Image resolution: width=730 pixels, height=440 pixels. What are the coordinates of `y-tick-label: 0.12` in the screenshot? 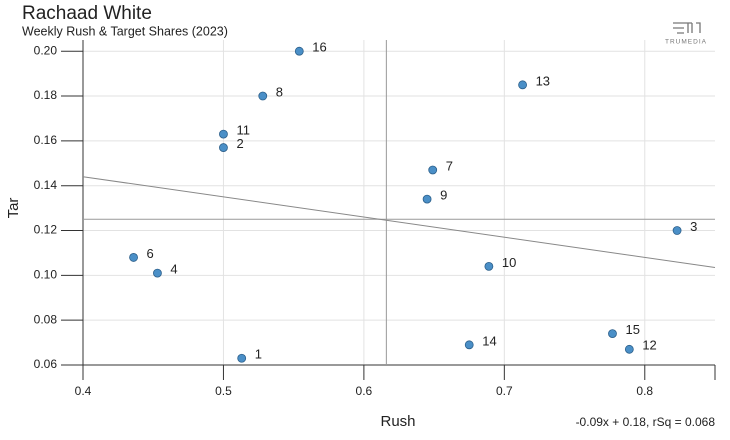 It's located at (46, 230).